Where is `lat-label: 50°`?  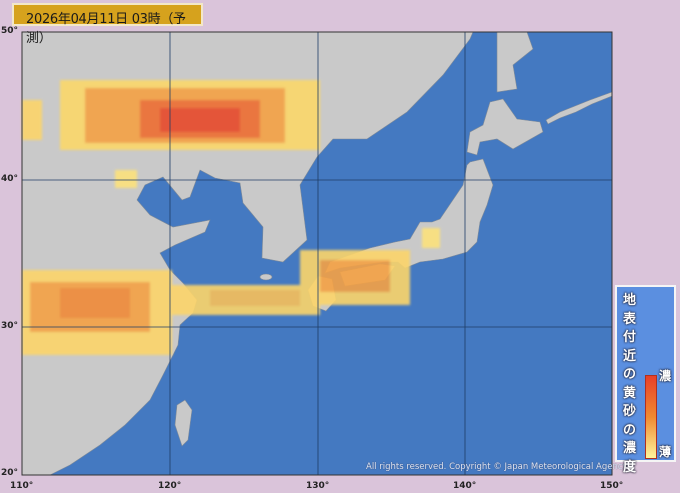 lat-label: 50° is located at coordinates (10, 31).